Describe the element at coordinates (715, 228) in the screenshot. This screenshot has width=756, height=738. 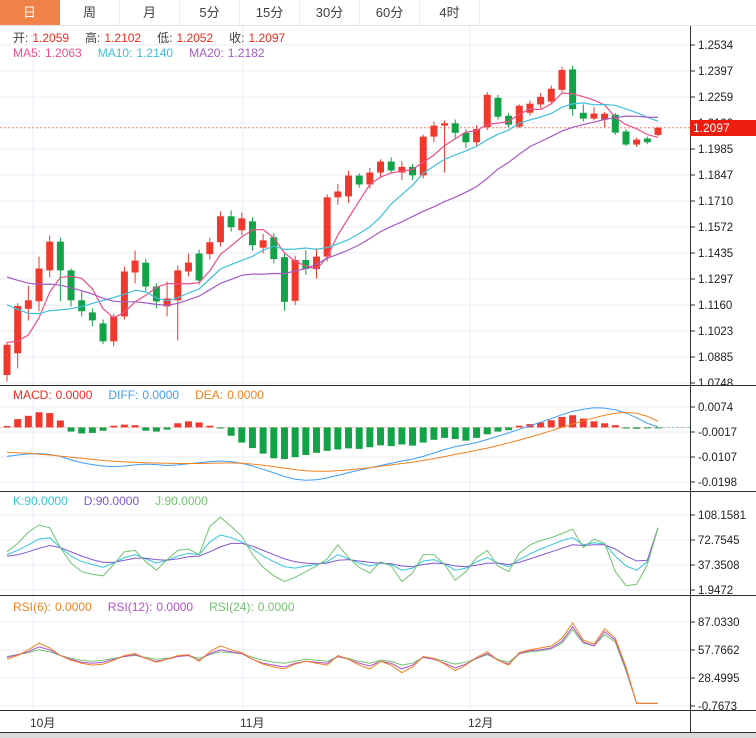
I see `svg-text: 1.1572` at that location.